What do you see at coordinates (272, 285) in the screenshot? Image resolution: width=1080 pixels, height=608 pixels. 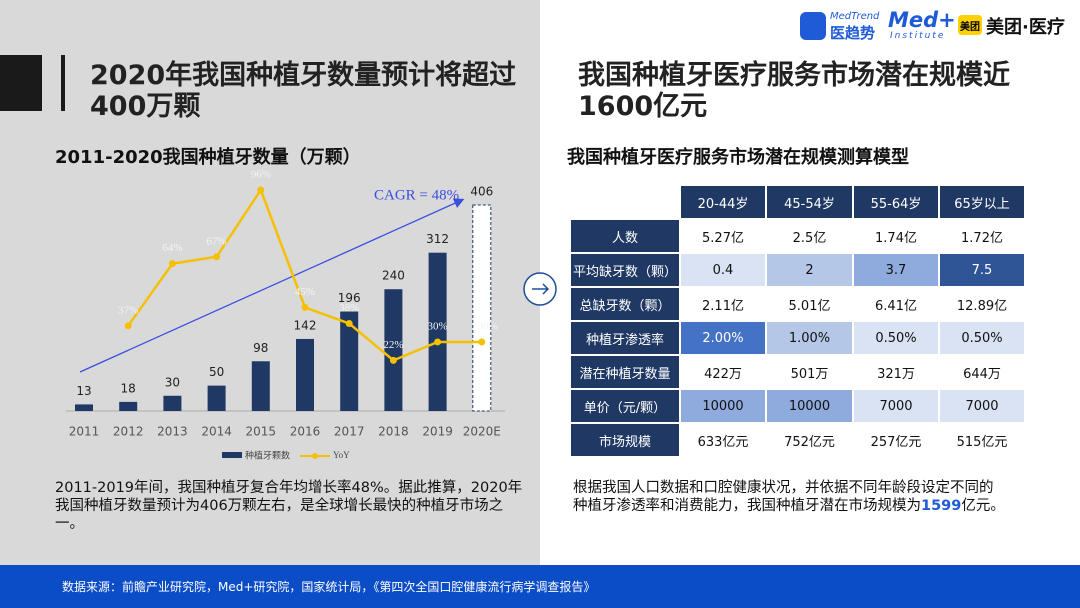 I see `cagr-arrow` at bounding box center [272, 285].